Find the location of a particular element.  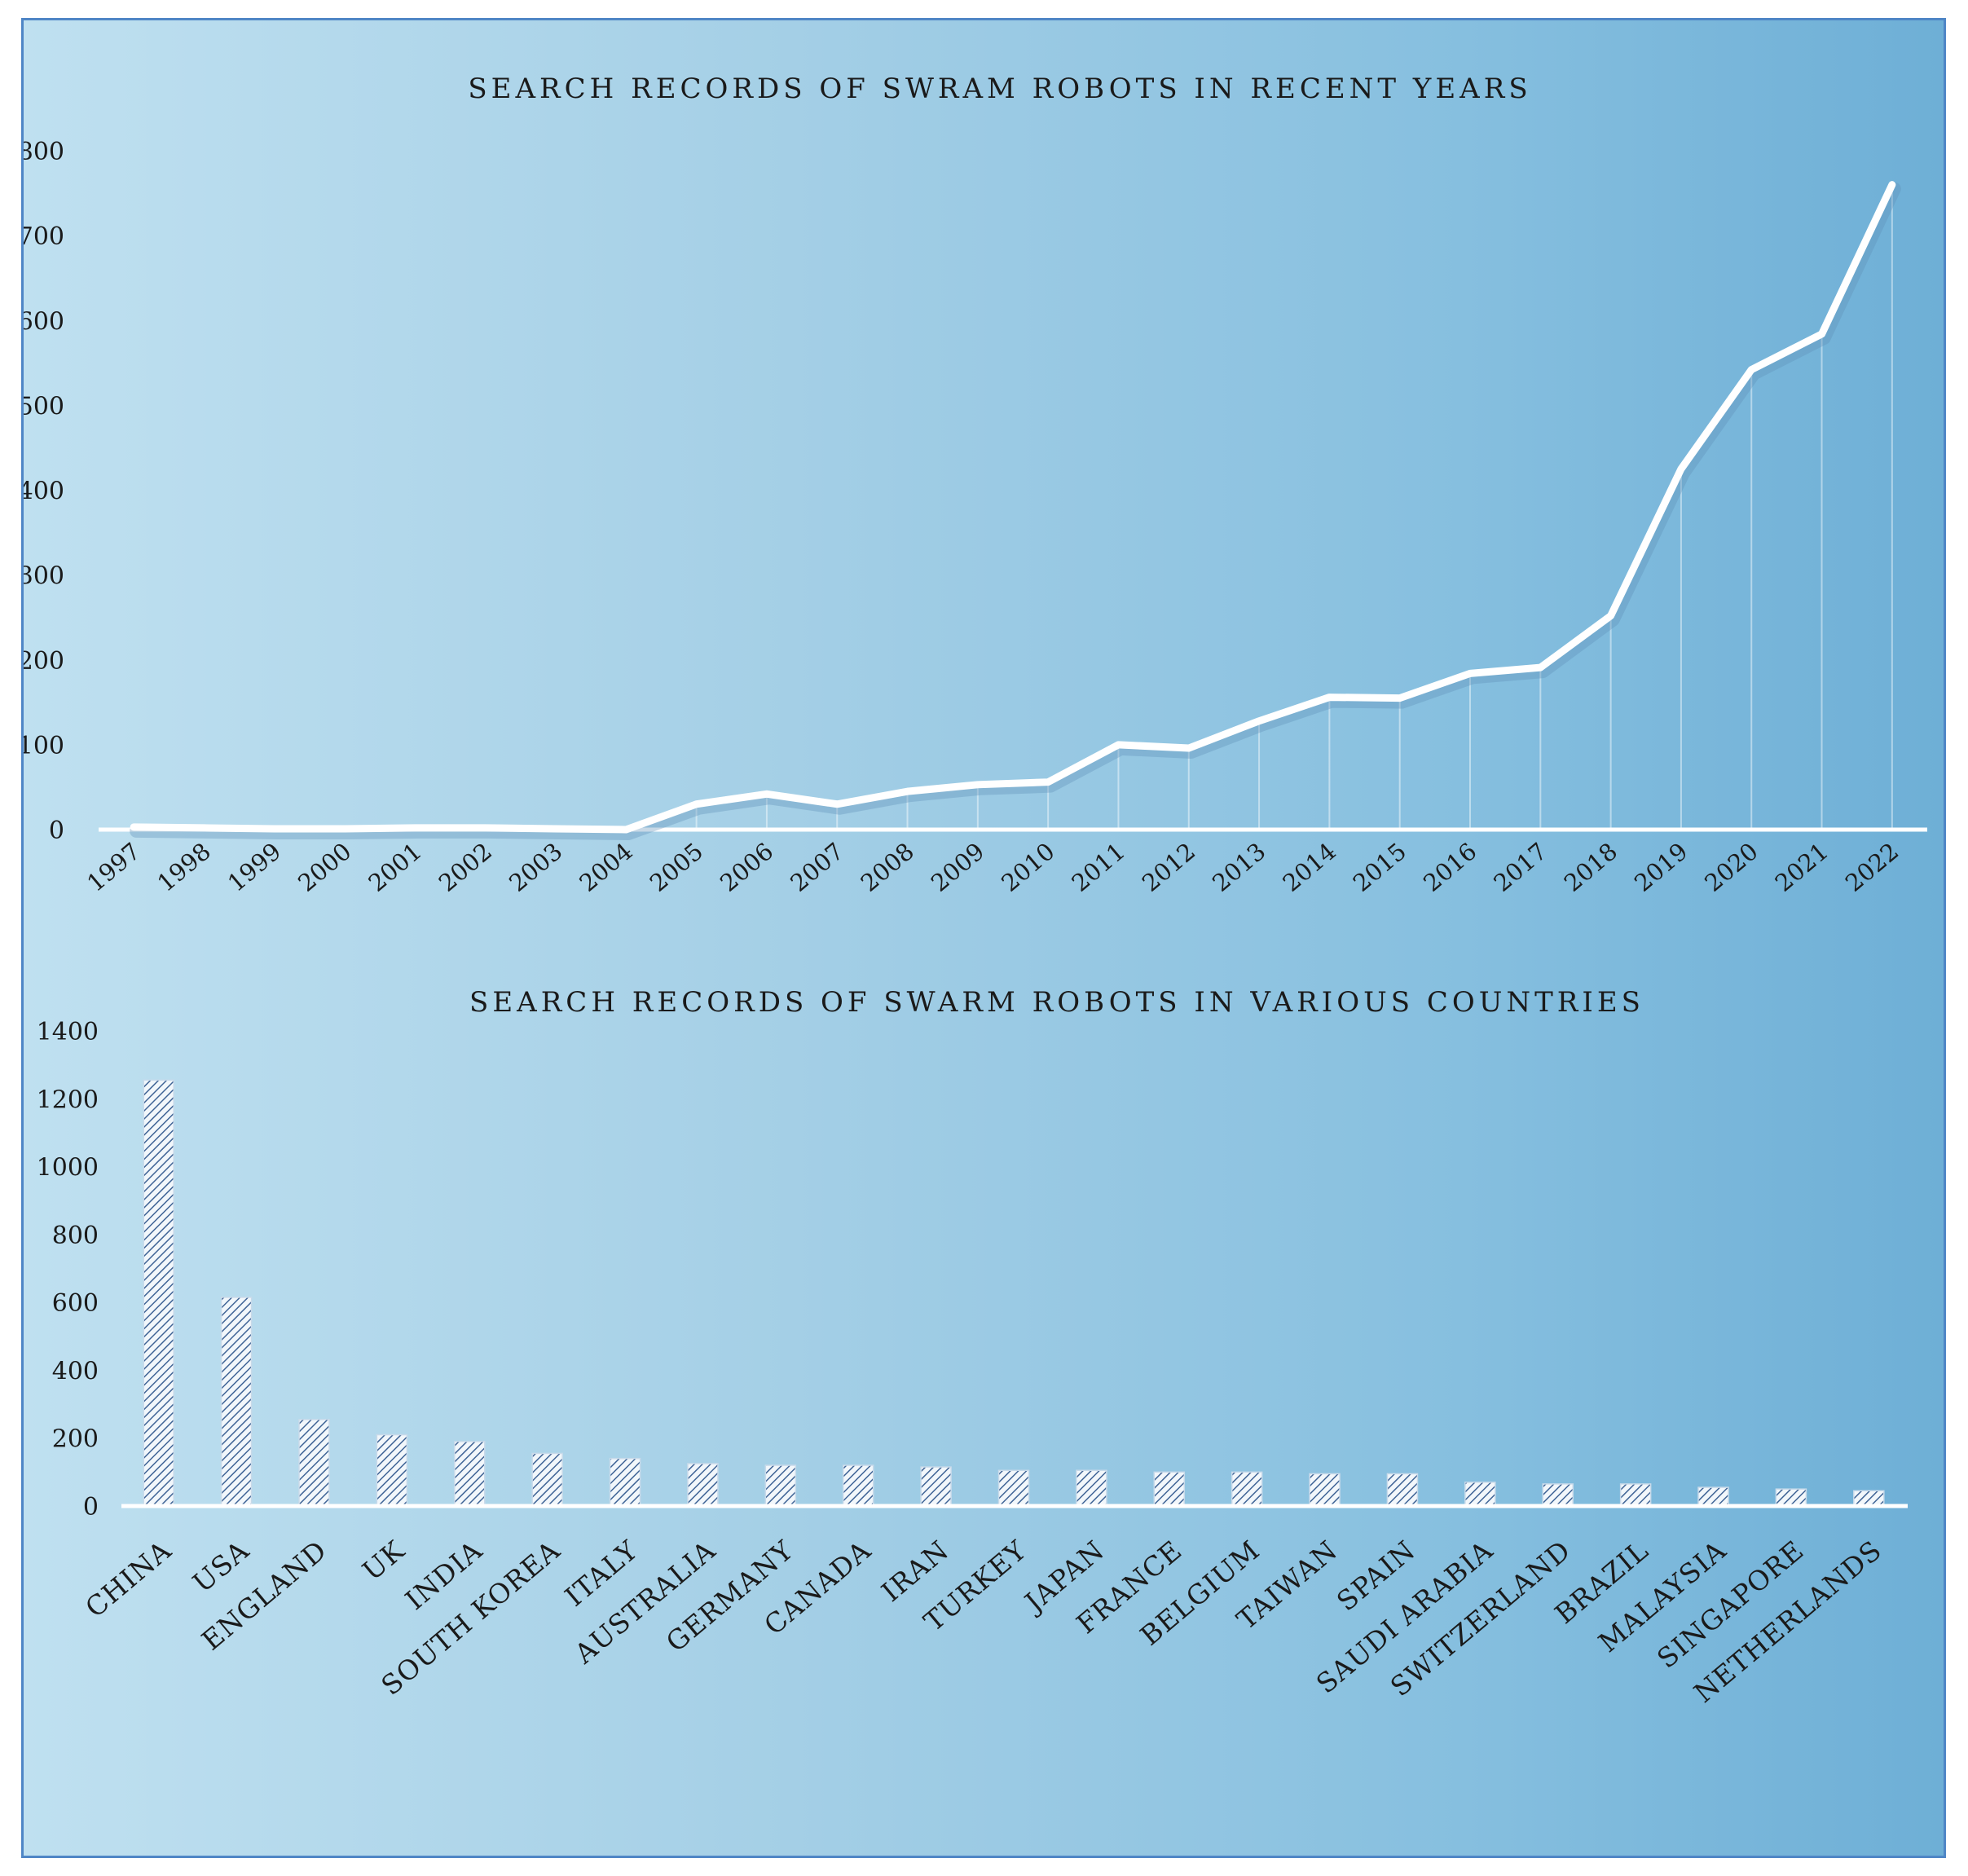

line-x-tick-label: 1997 is located at coordinates (113, 867).